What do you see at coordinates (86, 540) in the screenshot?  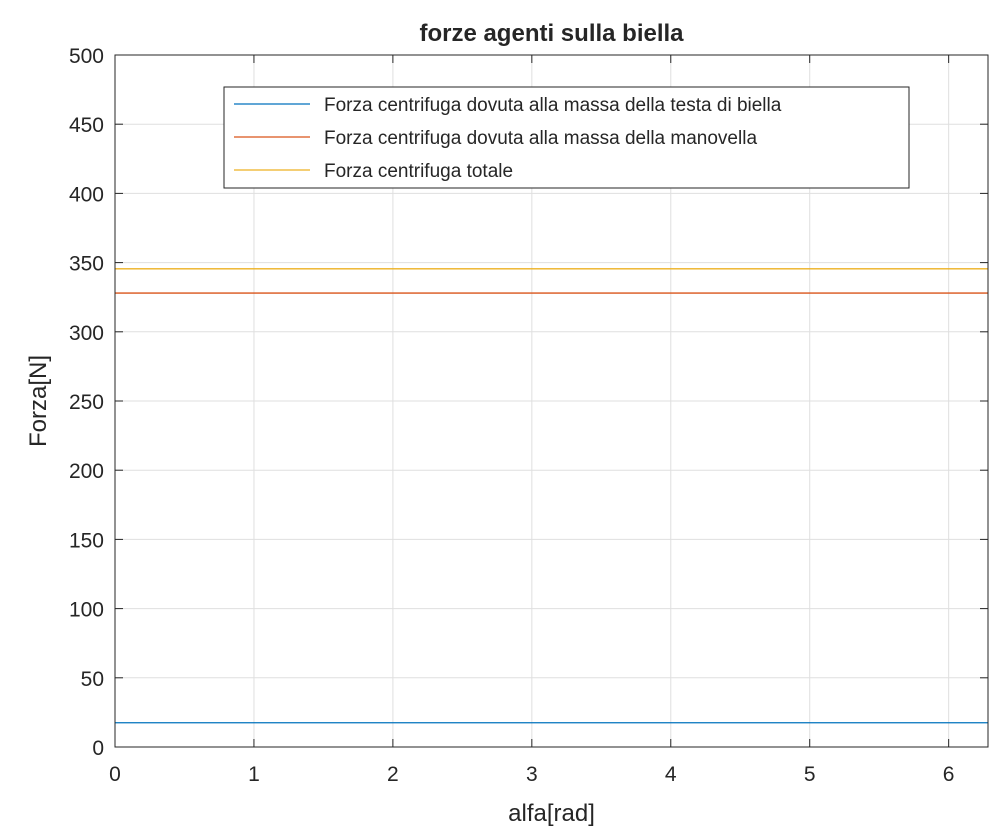 I see `y-tick-label: 150` at bounding box center [86, 540].